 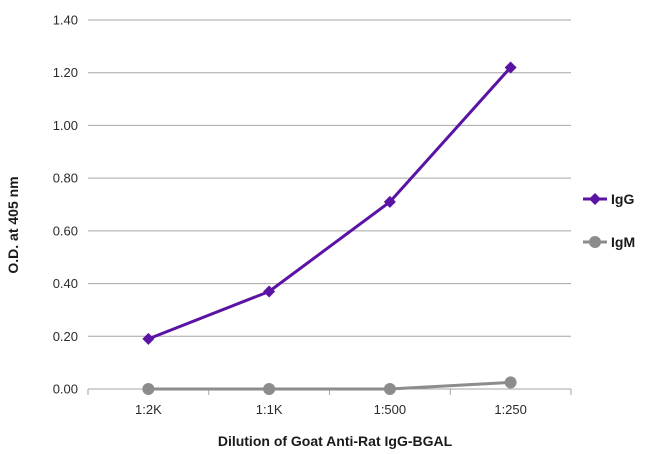 I want to click on y-tick-label: 0.60, so click(x=65, y=230).